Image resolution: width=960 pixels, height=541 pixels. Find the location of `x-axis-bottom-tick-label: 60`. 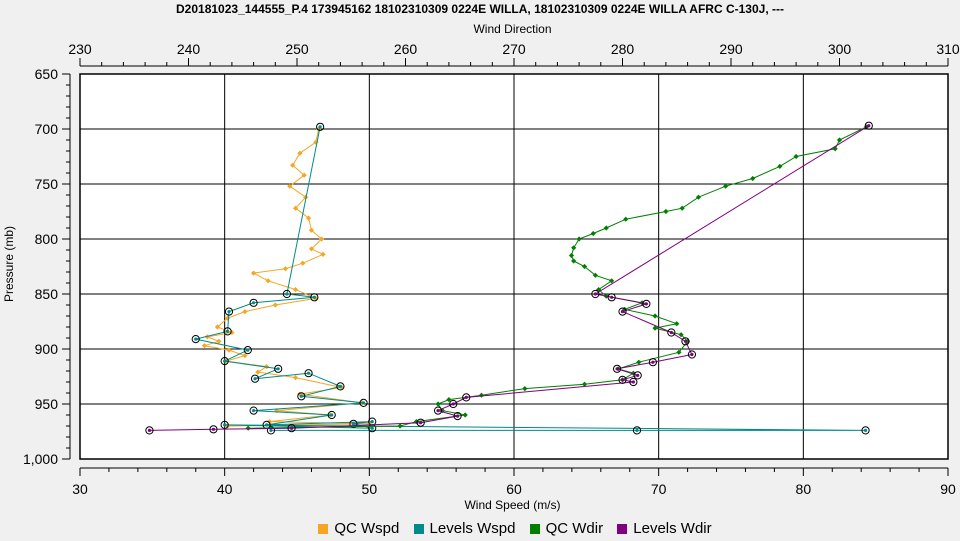

x-axis-bottom-tick-label: 60 is located at coordinates (514, 489).